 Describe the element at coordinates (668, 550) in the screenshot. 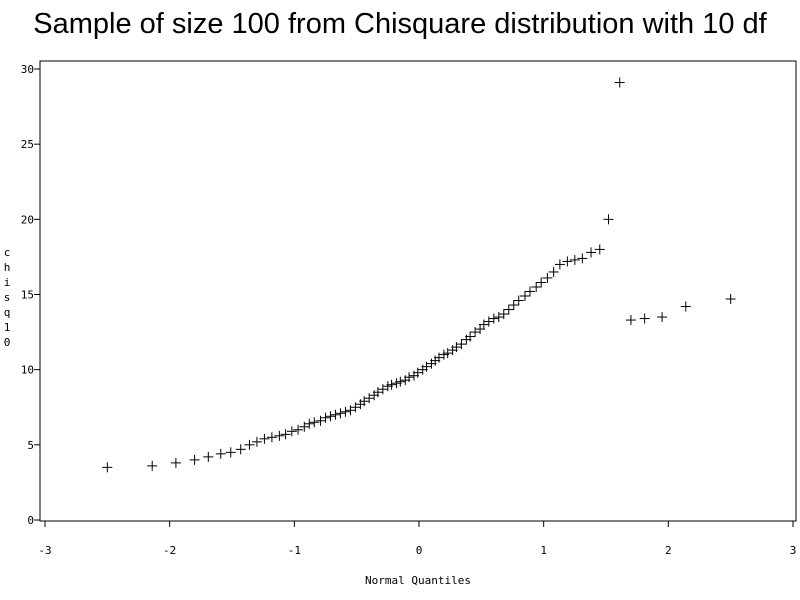

I see `x-tick-label: 2` at that location.